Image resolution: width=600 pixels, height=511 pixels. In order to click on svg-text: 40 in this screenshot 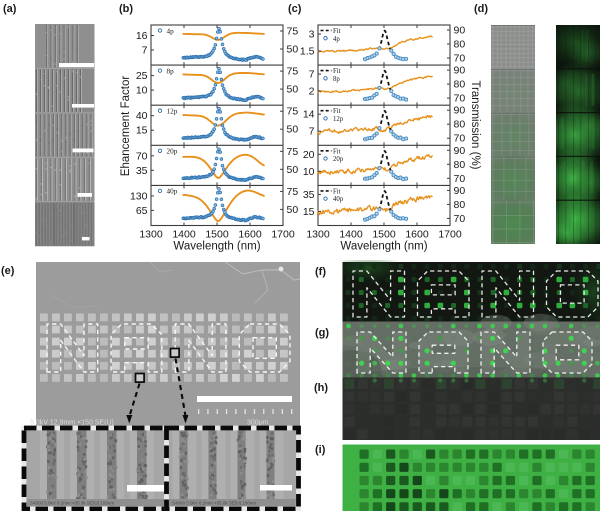, I will do `click(142, 116)`.